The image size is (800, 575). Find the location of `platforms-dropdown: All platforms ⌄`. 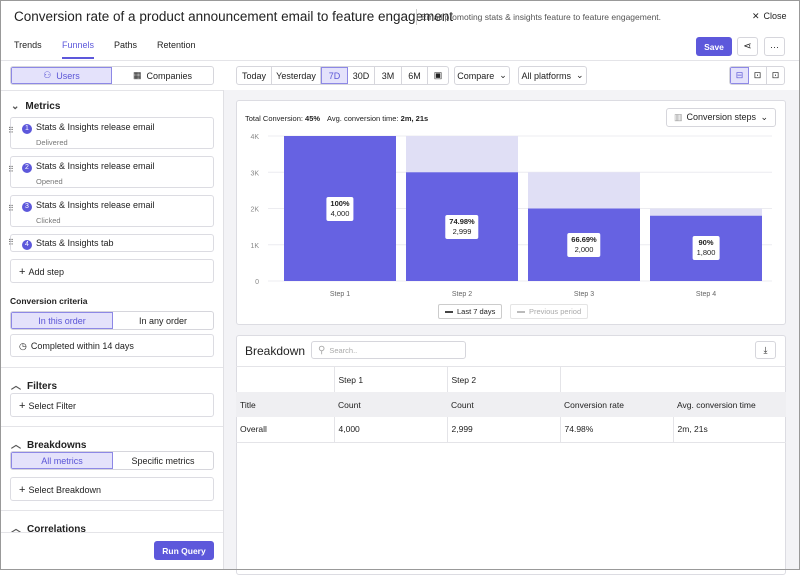

platforms-dropdown: All platforms ⌄ is located at coordinates (552, 75).